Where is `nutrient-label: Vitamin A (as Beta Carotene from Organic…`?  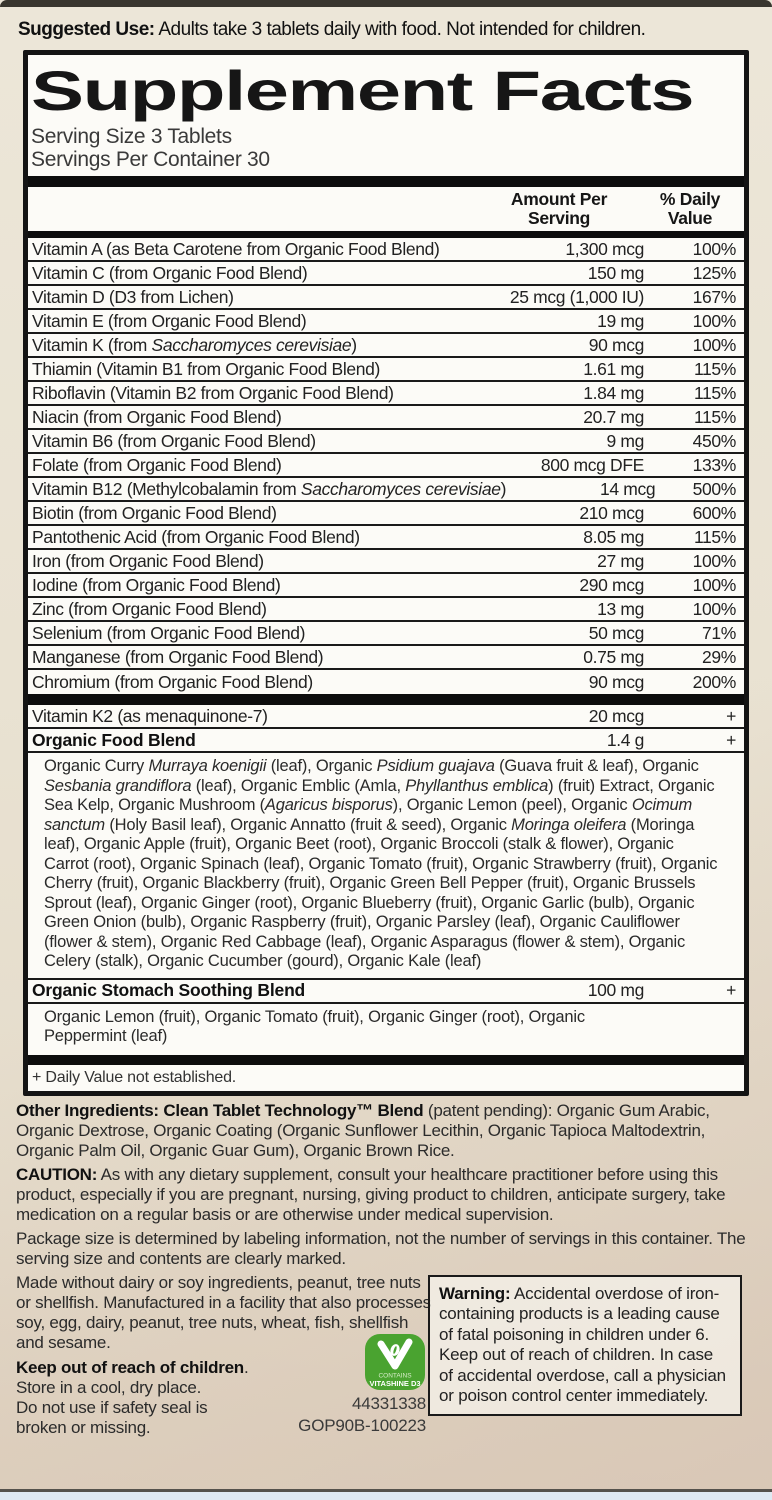 nutrient-label: Vitamin A (as Beta Carotene from Organic… is located at coordinates (236, 248).